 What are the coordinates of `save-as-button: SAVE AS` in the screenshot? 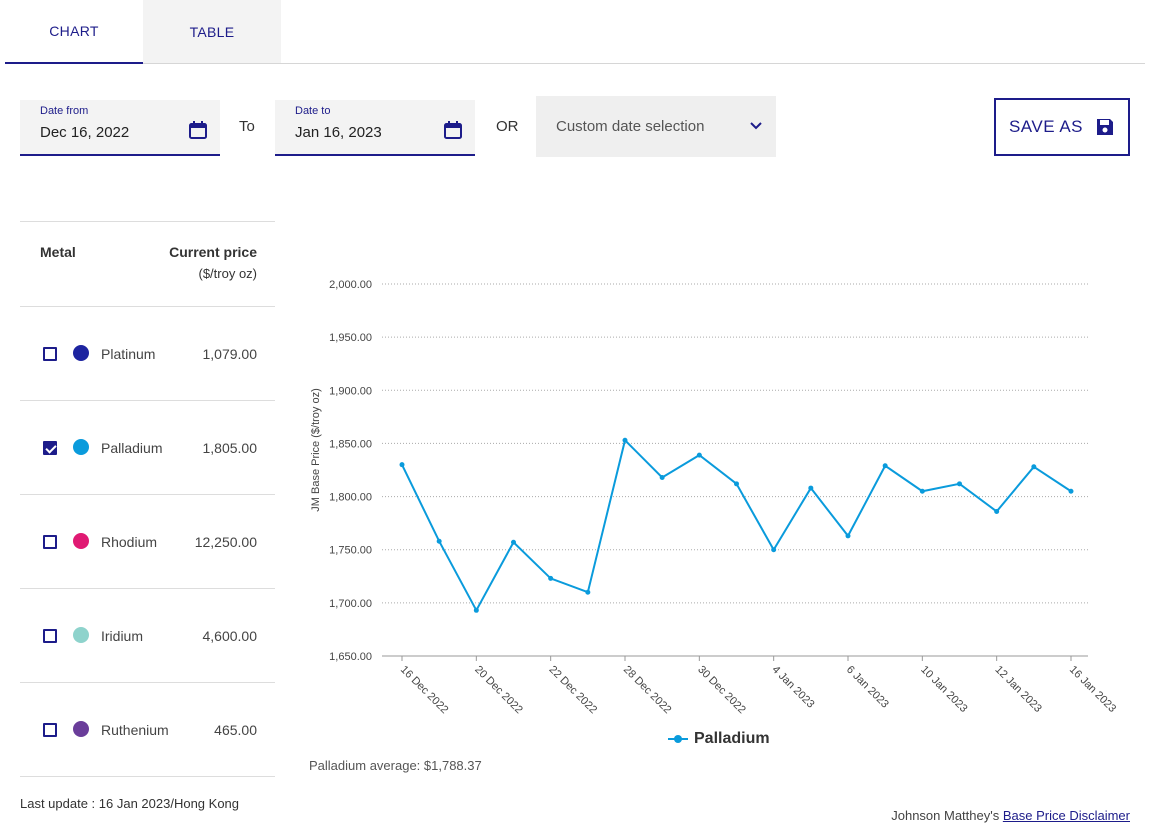 It's located at (1062, 127).